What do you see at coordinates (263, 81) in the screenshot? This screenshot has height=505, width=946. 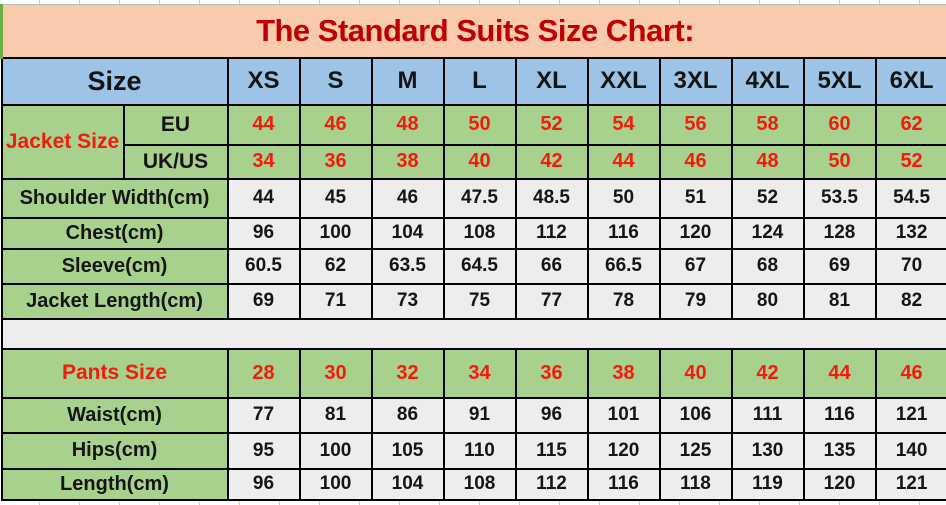 I see `size-header: XS` at bounding box center [263, 81].